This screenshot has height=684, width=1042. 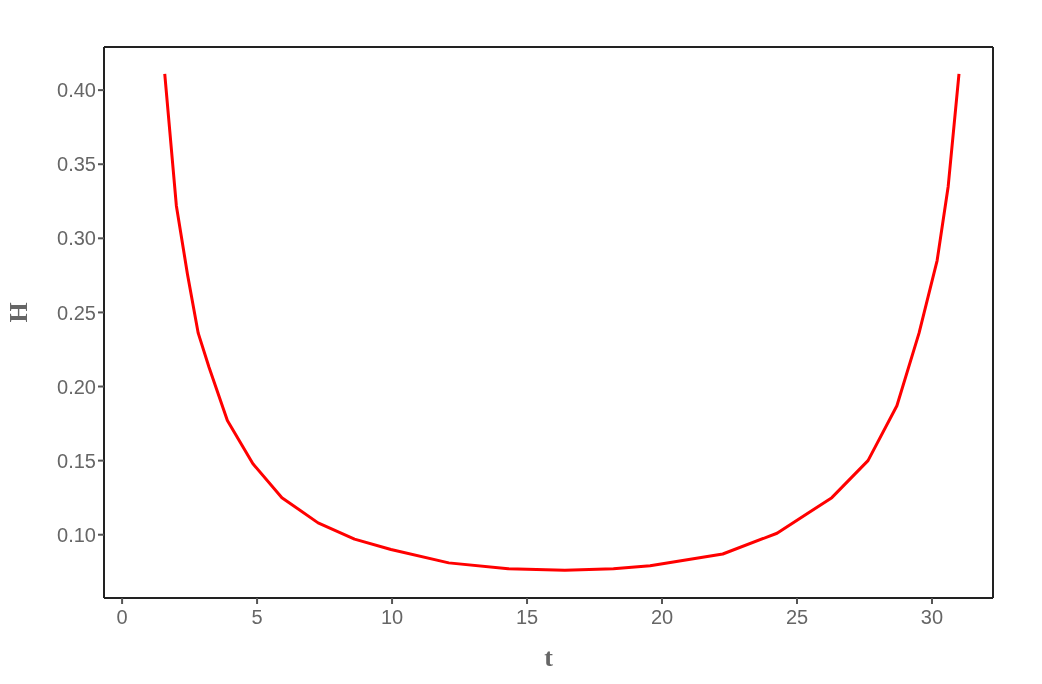 I want to click on x-tick-label: 10, so click(x=392, y=617).